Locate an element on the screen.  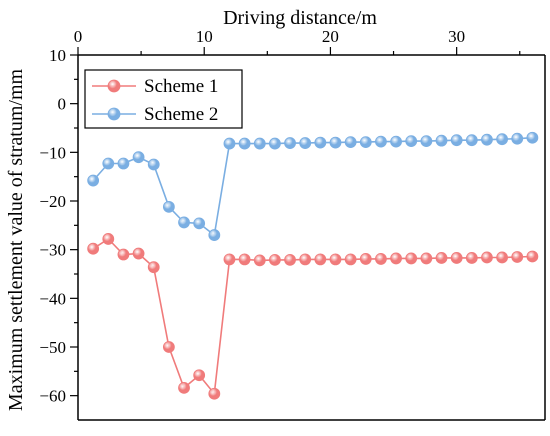
y-tick-label: −50 is located at coordinates (52, 347).